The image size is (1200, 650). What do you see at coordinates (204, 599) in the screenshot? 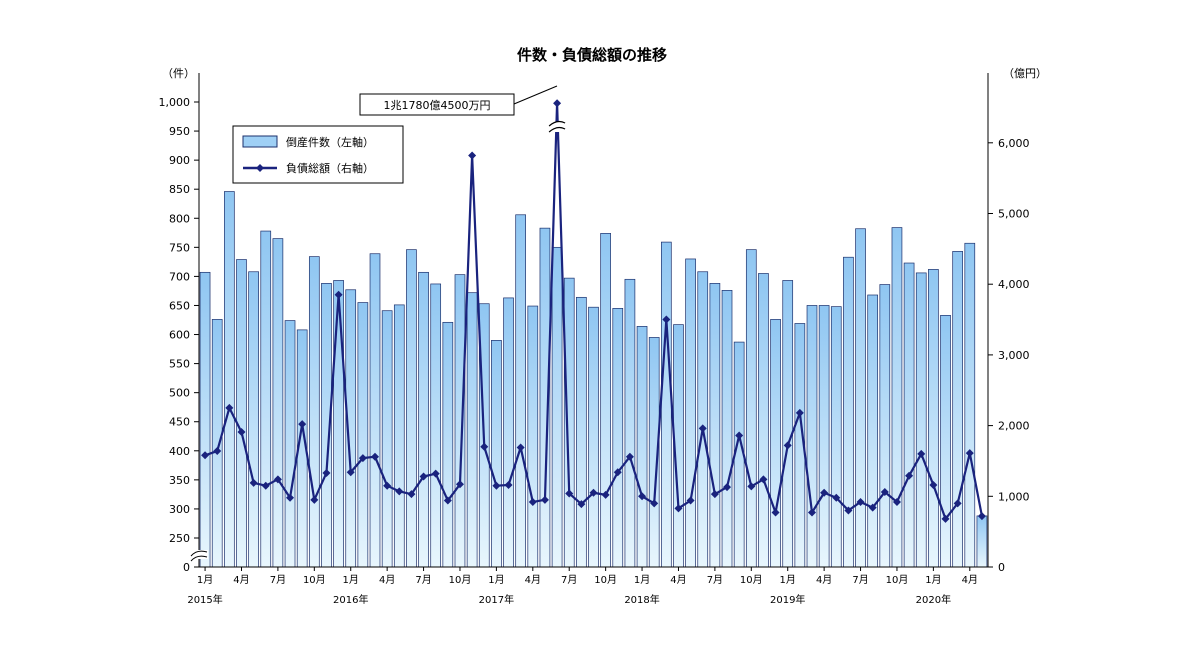
I see `x-year-label: 2015年` at bounding box center [204, 599].